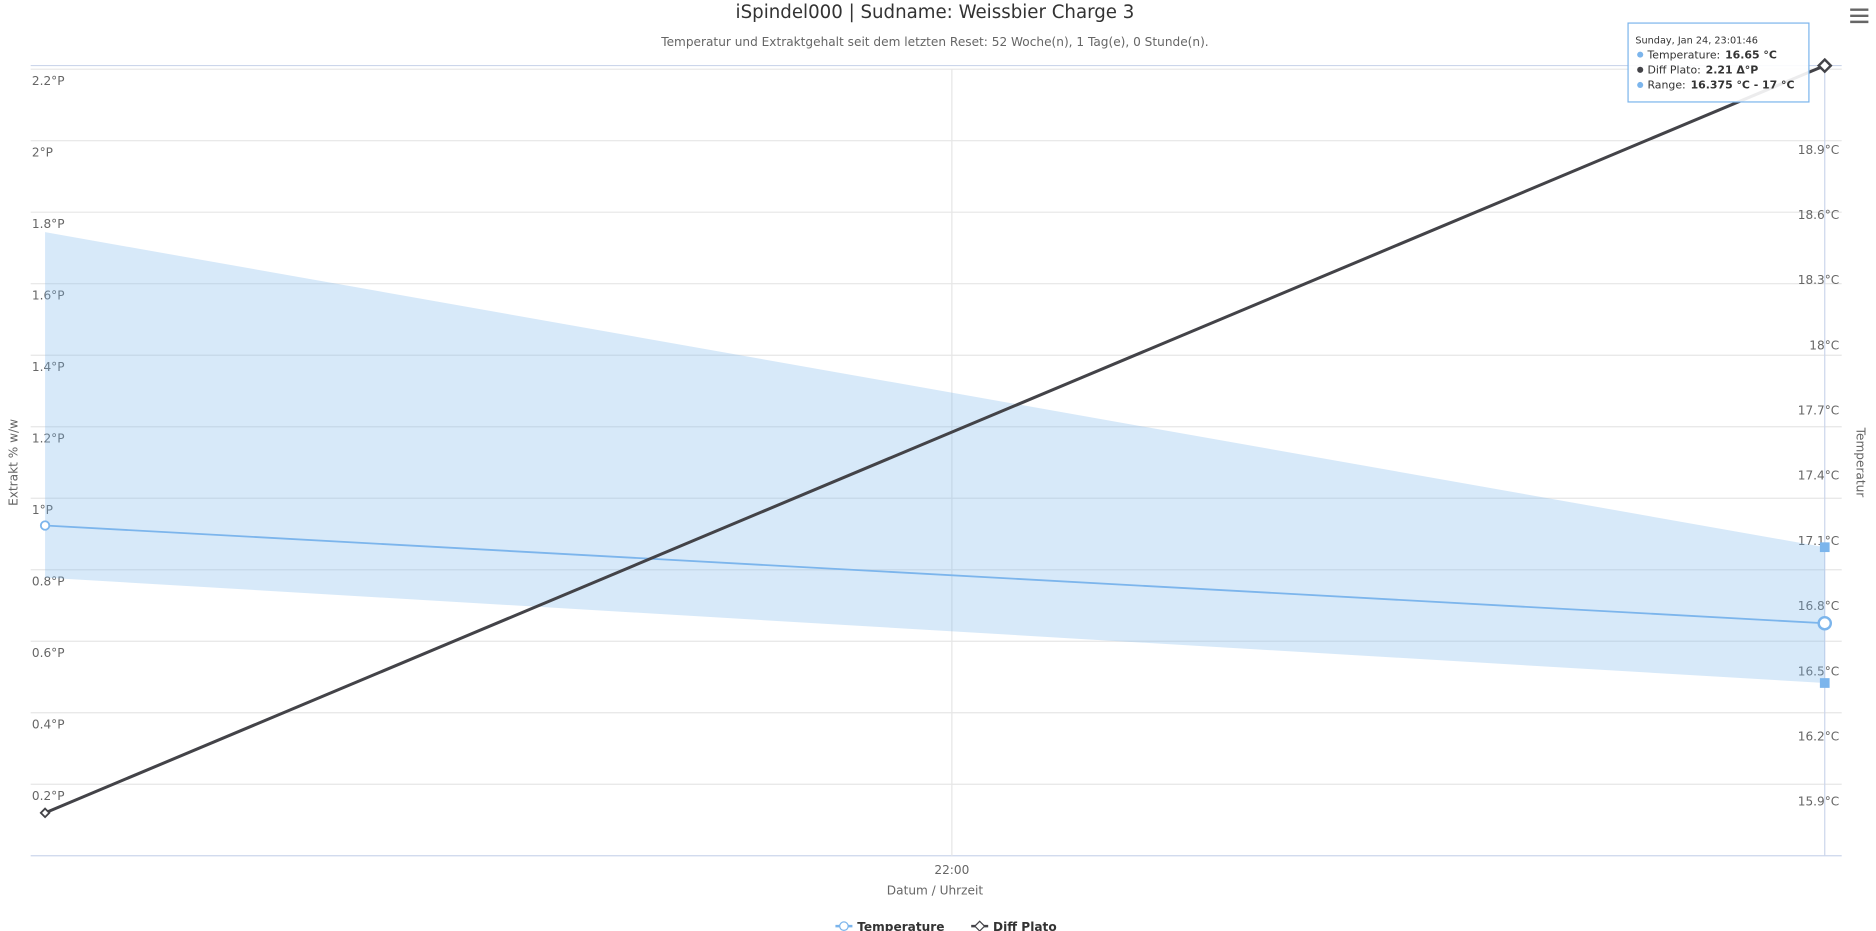 This screenshot has width=1876, height=931. I want to click on y2-tick-label: 18.9°C, so click(1819, 150).